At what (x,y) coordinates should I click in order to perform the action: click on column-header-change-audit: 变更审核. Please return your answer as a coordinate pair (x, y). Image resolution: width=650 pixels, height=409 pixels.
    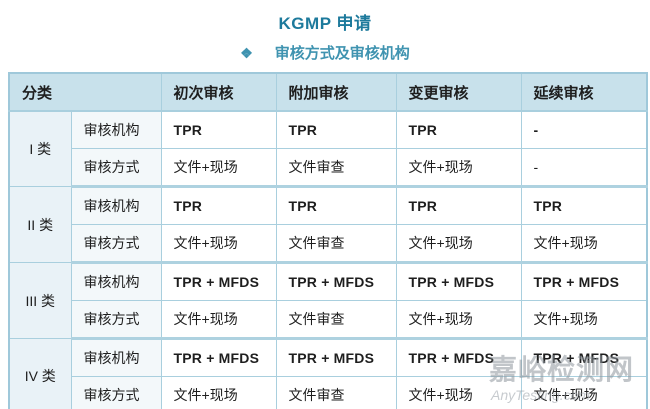
    Looking at the image, I should click on (458, 92).